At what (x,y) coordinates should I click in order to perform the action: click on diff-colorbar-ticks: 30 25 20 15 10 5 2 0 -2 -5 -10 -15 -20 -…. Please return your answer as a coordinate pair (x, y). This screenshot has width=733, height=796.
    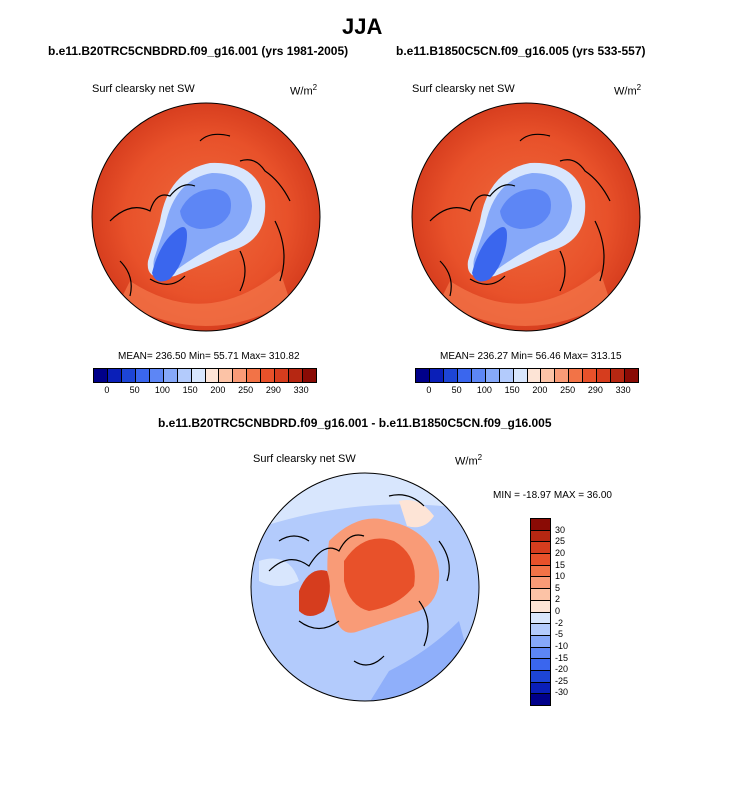
    Looking at the image, I should click on (570, 611).